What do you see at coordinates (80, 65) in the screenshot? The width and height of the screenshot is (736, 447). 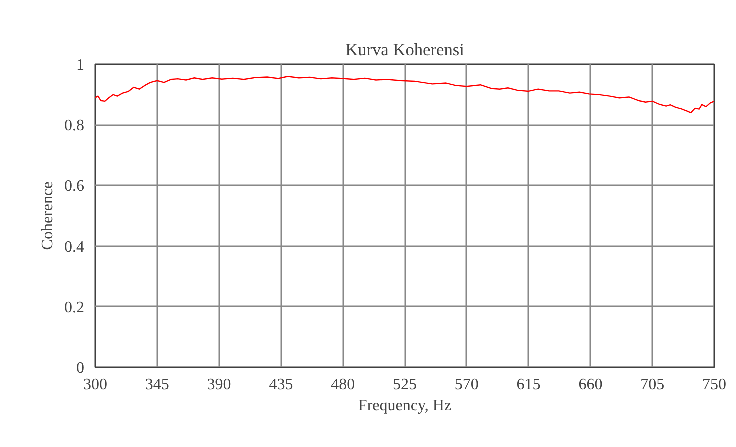 I see `y-tick-label: 1` at bounding box center [80, 65].